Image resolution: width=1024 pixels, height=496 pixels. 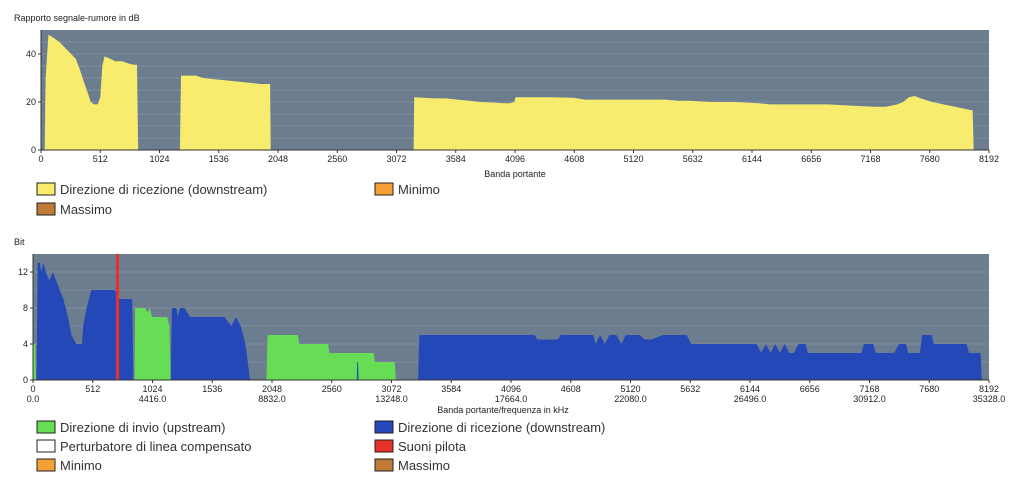 What do you see at coordinates (391, 399) in the screenshot?
I see `x-tick-label-khz: 13248.0` at bounding box center [391, 399].